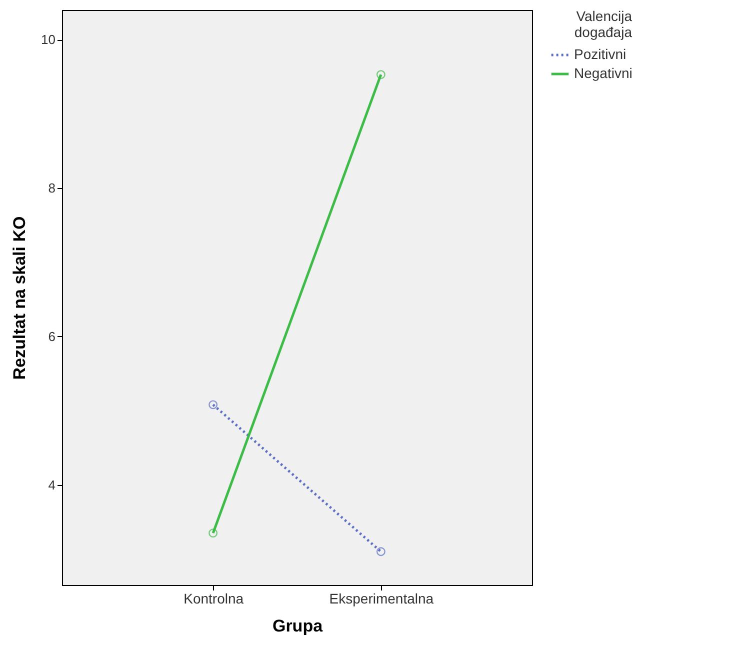  I want to click on legend-label: Pozitivni, so click(600, 54).